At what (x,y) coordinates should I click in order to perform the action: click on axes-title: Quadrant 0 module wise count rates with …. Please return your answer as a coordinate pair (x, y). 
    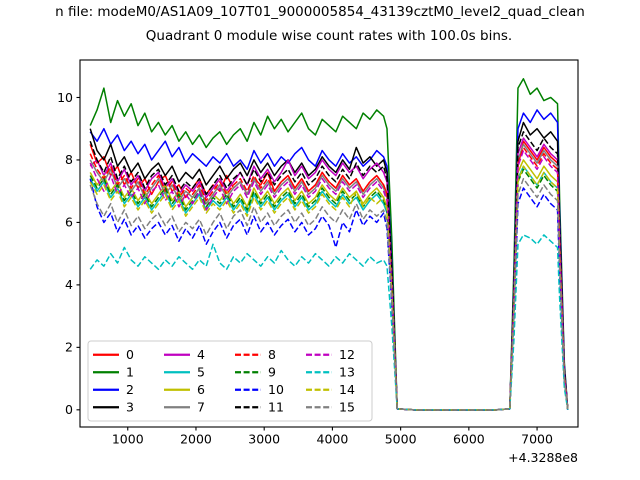
    Looking at the image, I should click on (329, 36).